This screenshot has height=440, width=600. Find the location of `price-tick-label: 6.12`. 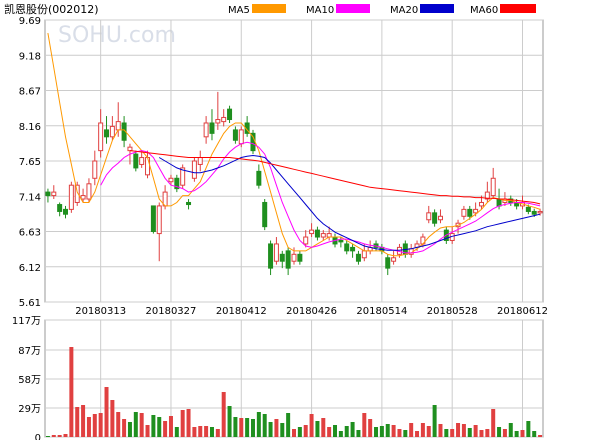

price-tick-label: 6.12 is located at coordinates (30, 268).